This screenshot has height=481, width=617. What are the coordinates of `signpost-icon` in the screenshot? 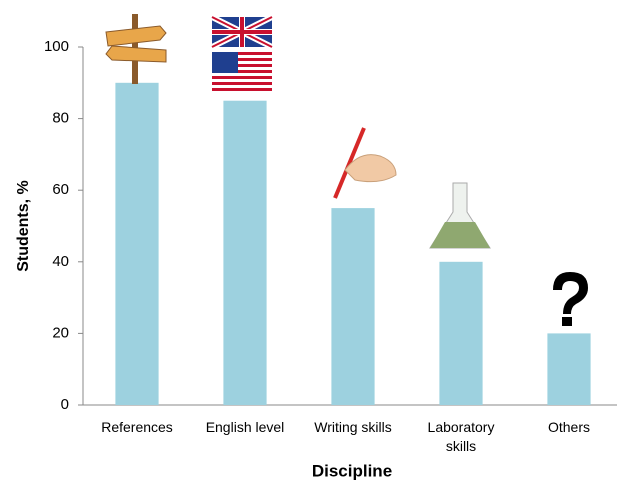 It's located at (136, 49).